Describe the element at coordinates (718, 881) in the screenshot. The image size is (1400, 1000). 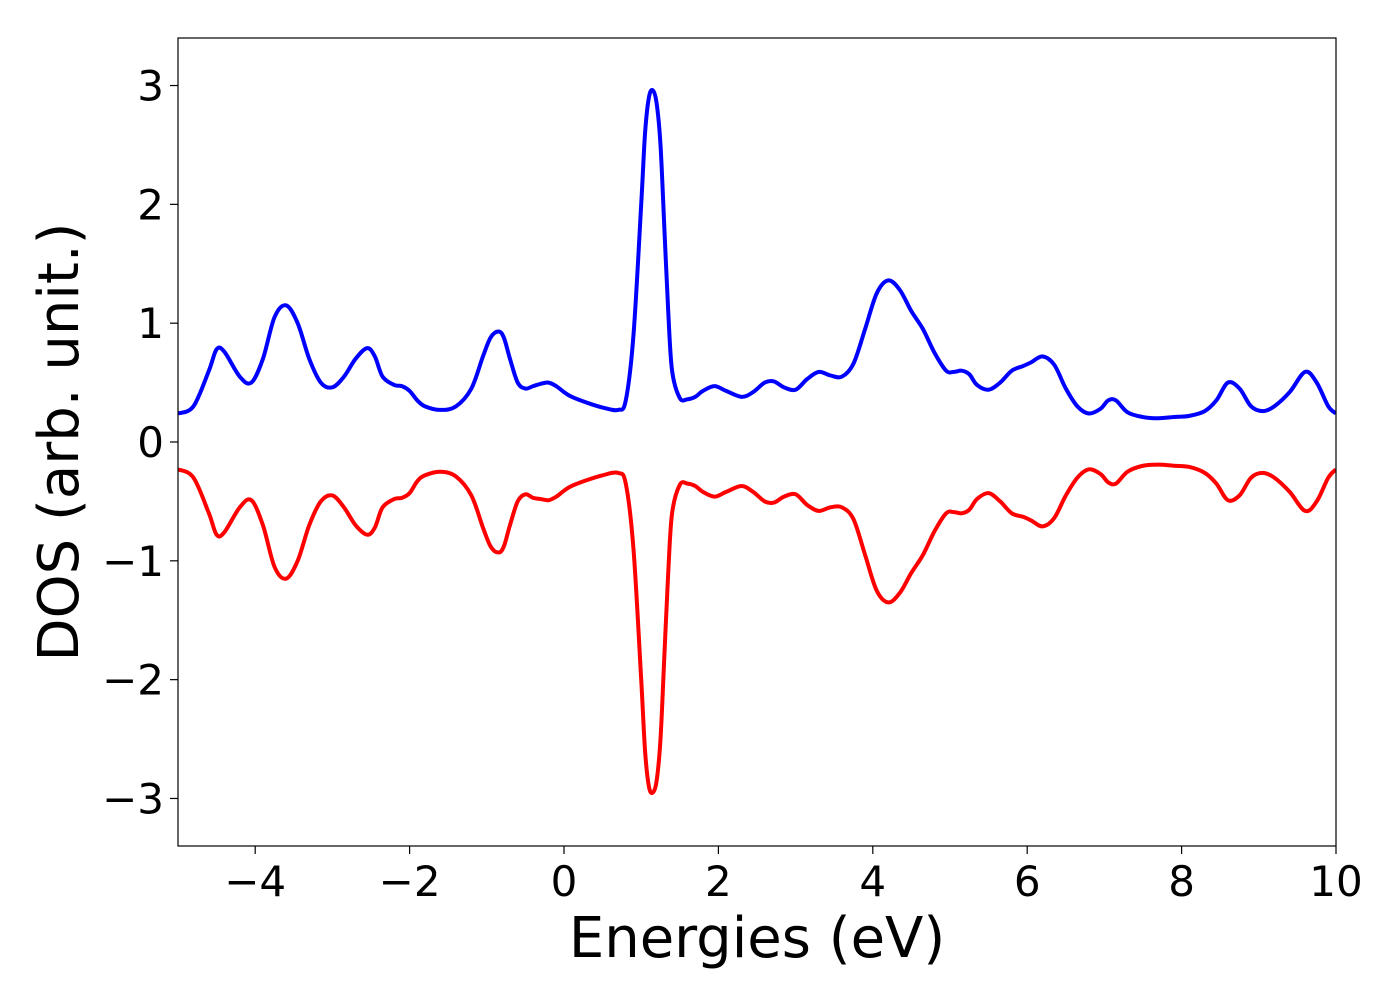
I see `x-tick-label: 2` at that location.